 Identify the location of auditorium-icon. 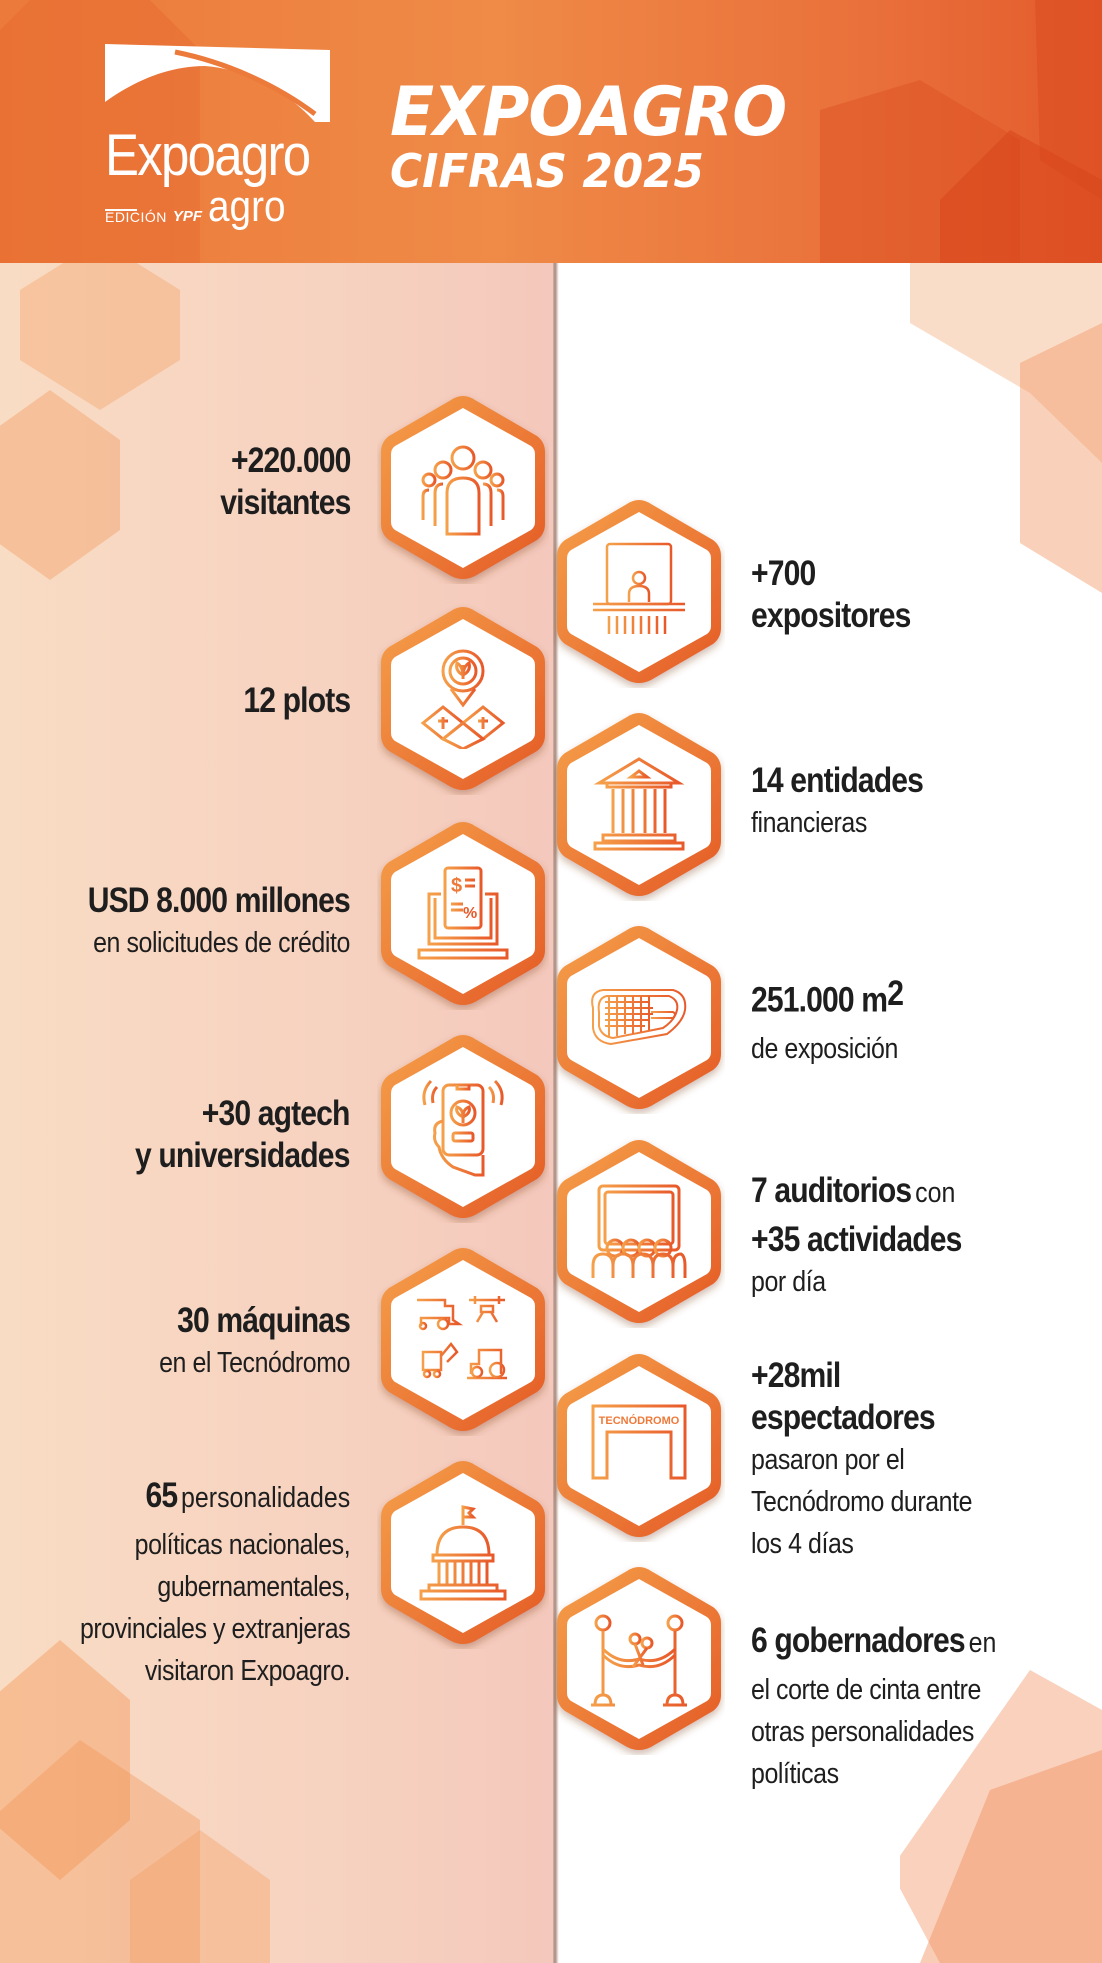
(639, 1232).